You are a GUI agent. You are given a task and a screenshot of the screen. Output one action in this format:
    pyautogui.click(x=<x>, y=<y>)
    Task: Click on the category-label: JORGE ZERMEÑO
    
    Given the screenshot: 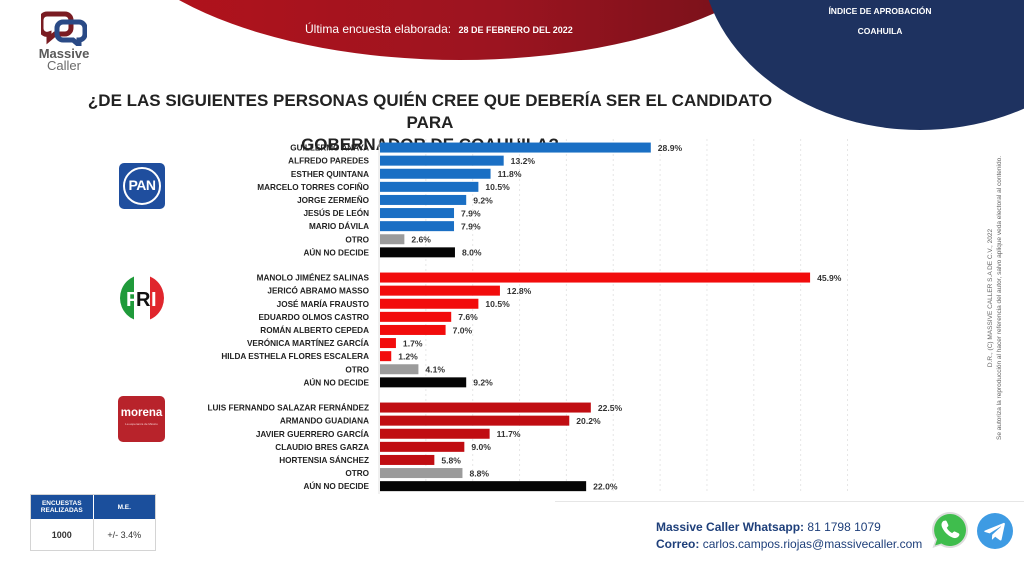 What is the action you would take?
    pyautogui.click(x=333, y=200)
    